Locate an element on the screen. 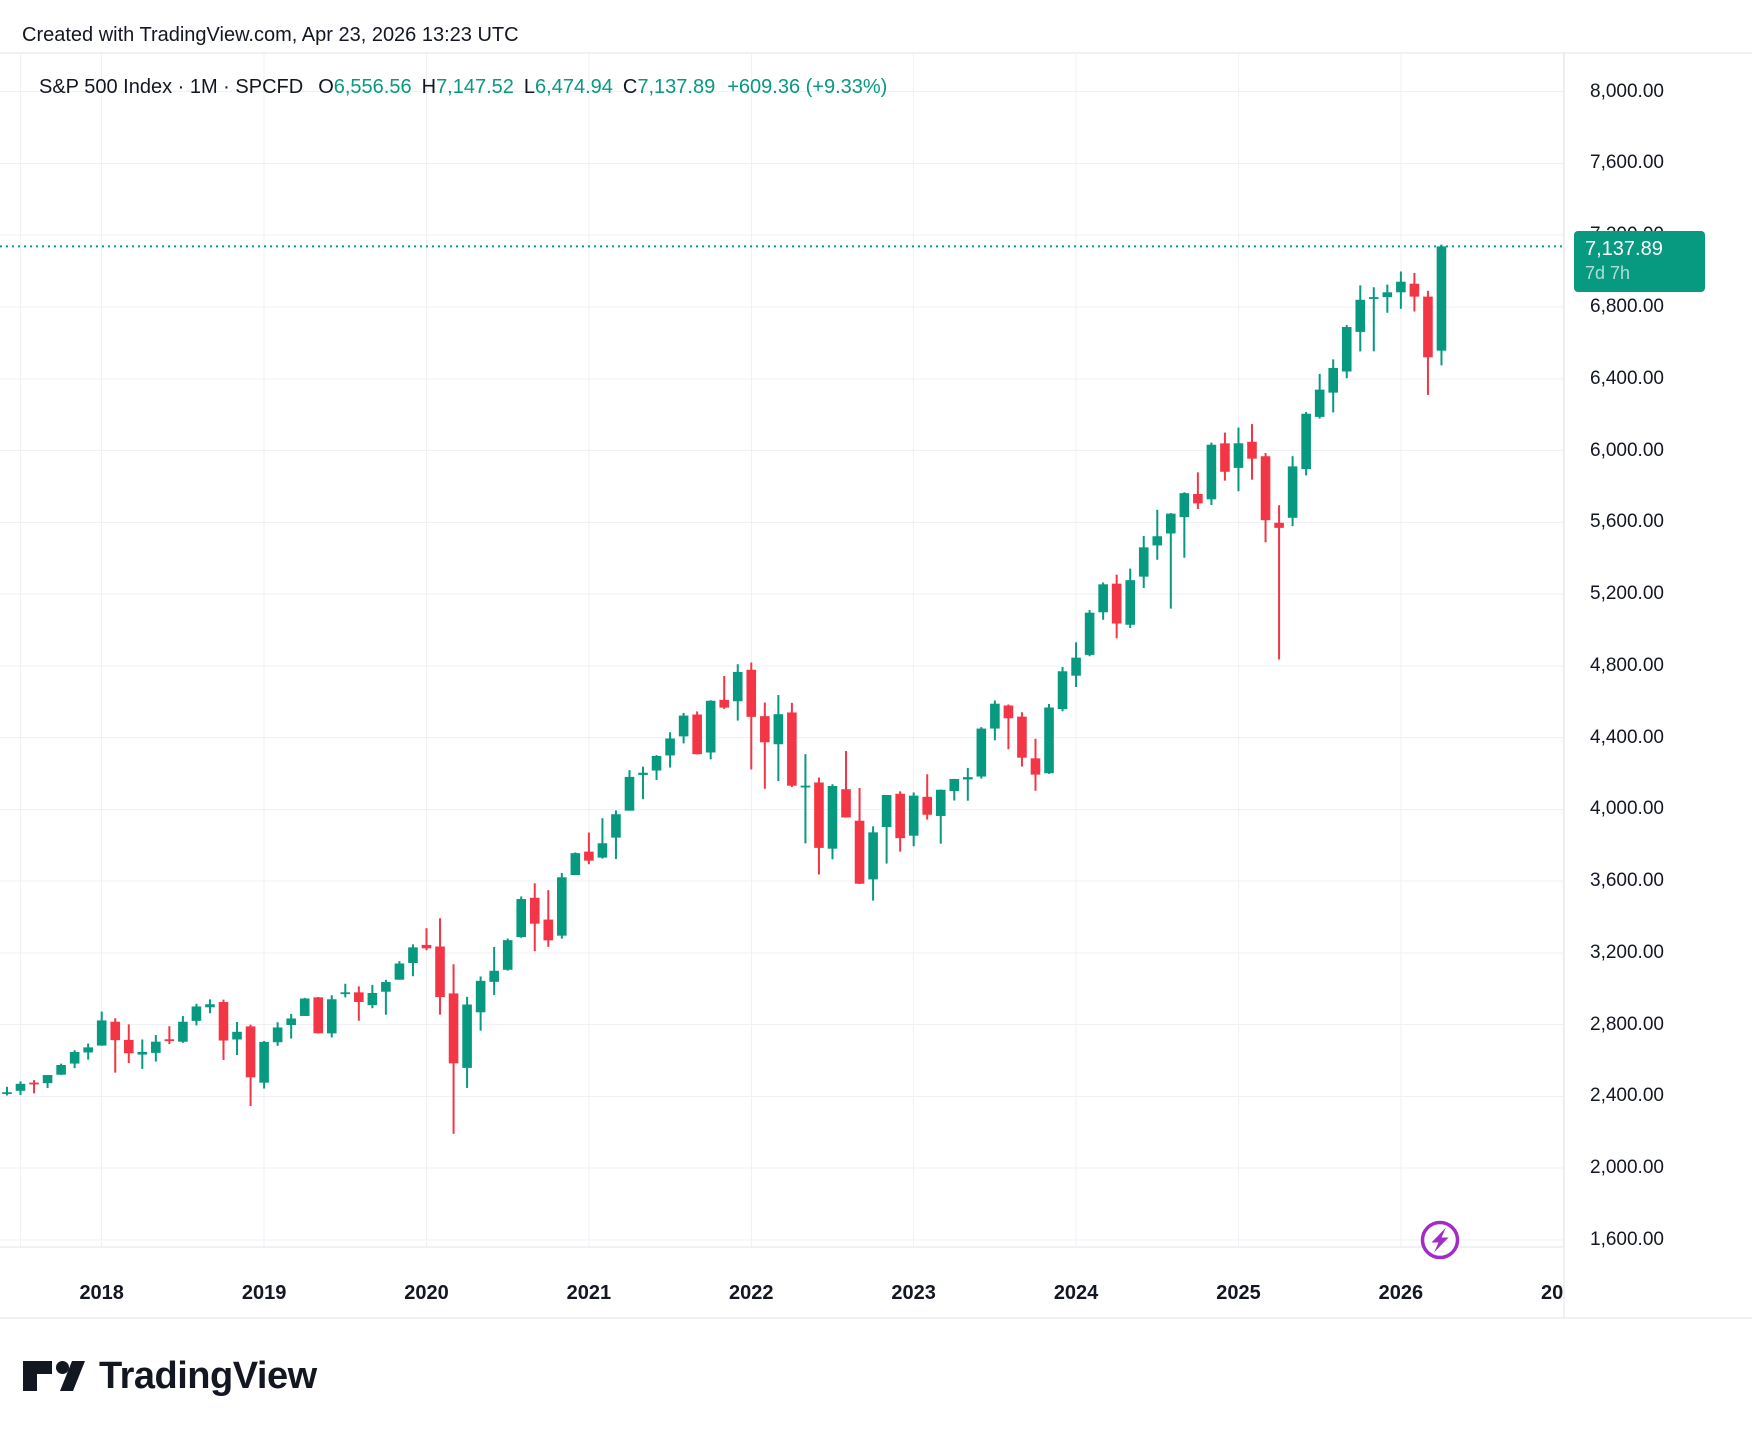 The width and height of the screenshot is (1752, 1440). high-label: H is located at coordinates (429, 87).